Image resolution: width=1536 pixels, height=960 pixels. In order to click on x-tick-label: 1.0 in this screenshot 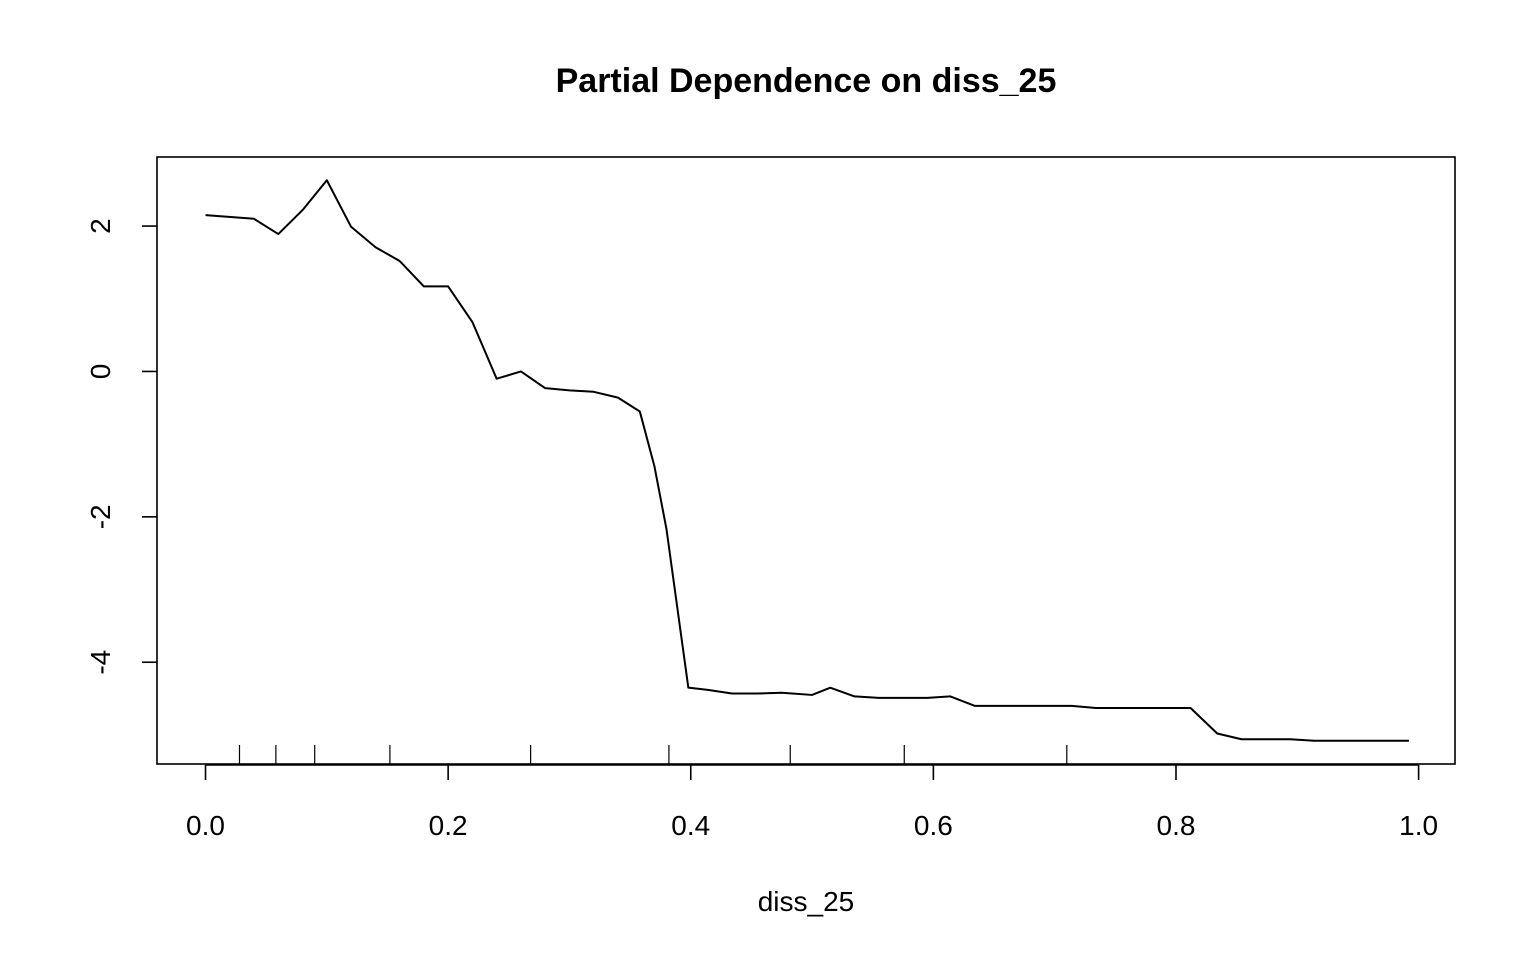, I will do `click(1418, 825)`.